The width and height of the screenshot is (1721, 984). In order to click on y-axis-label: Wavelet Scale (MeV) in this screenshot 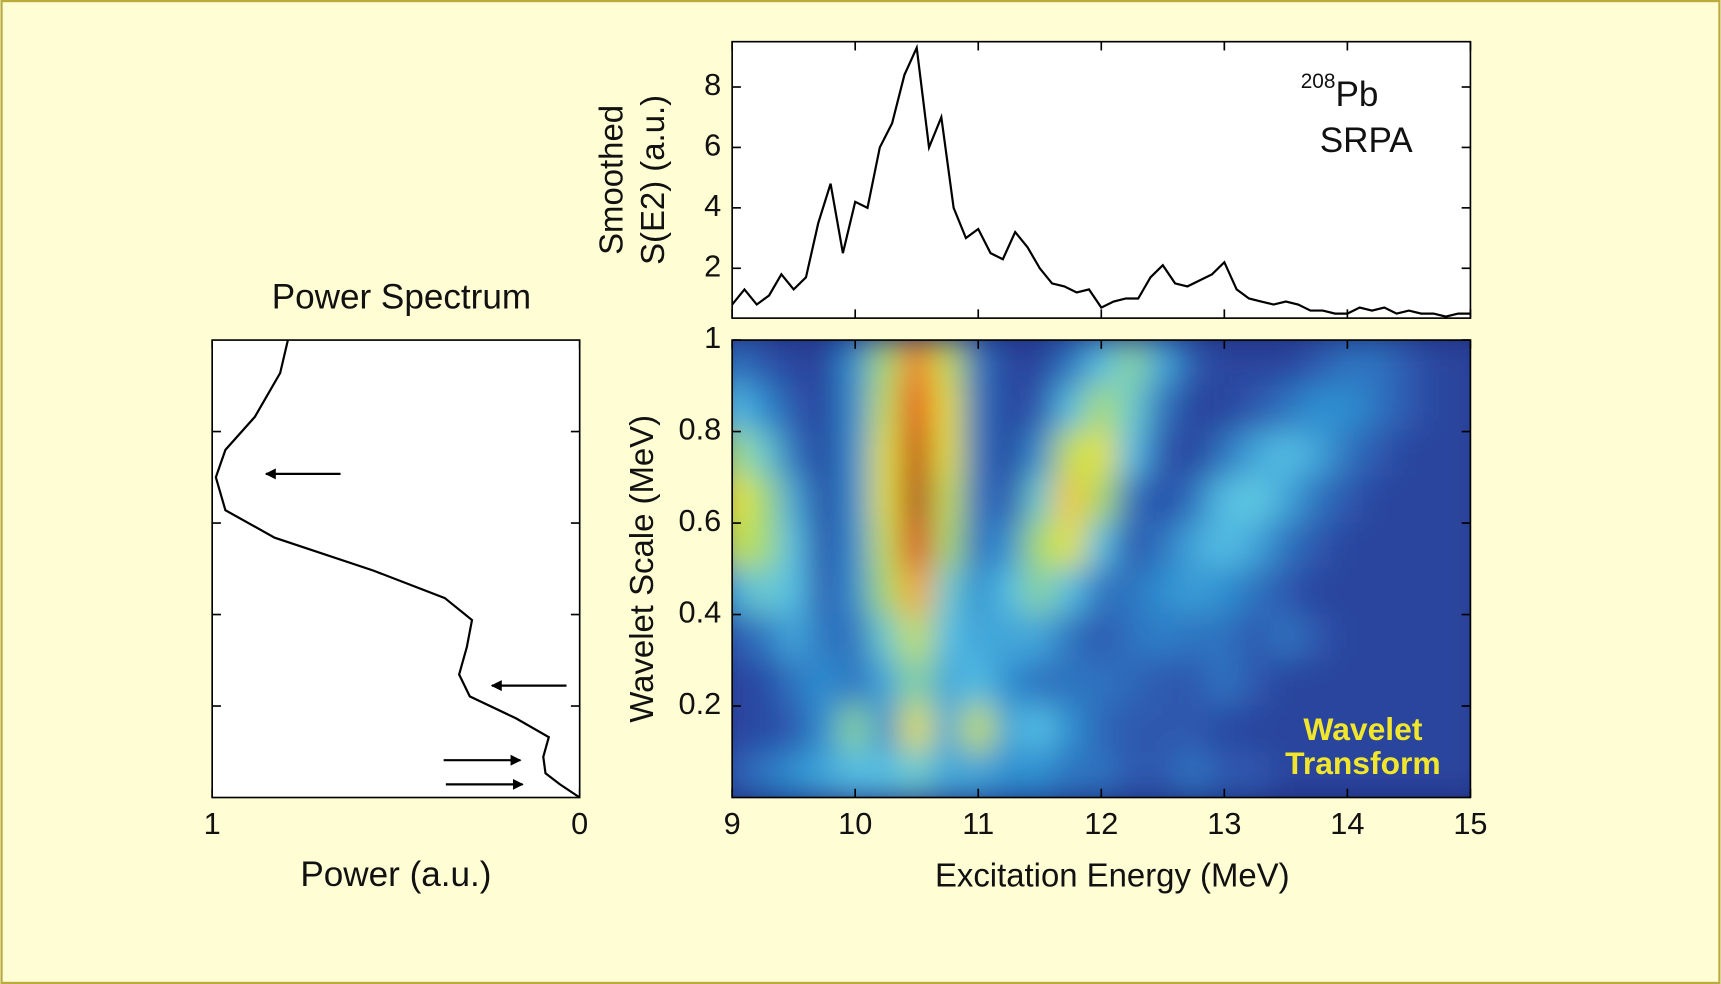, I will do `click(641, 569)`.